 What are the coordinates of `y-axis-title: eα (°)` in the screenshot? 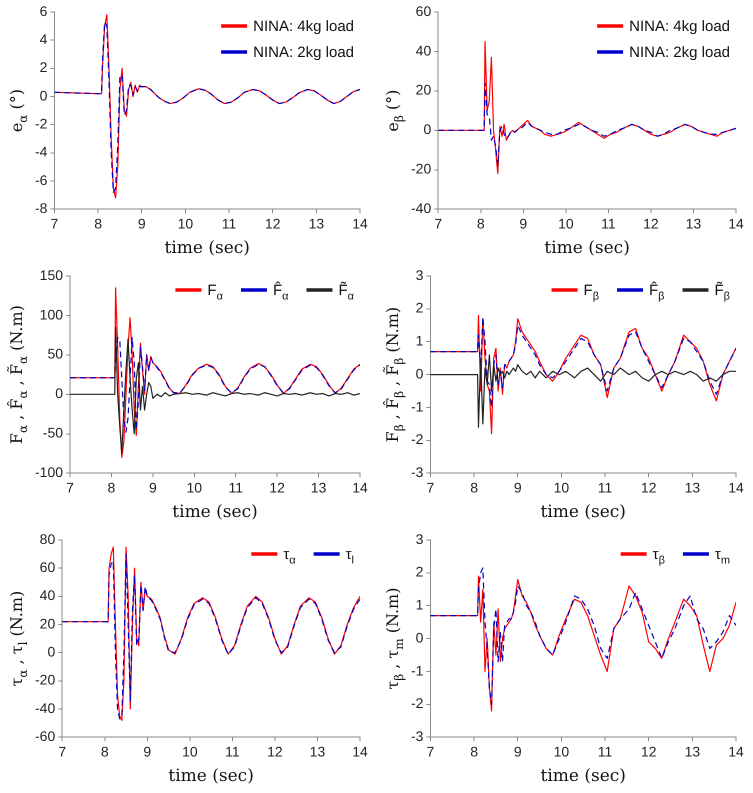 It's located at (18, 110).